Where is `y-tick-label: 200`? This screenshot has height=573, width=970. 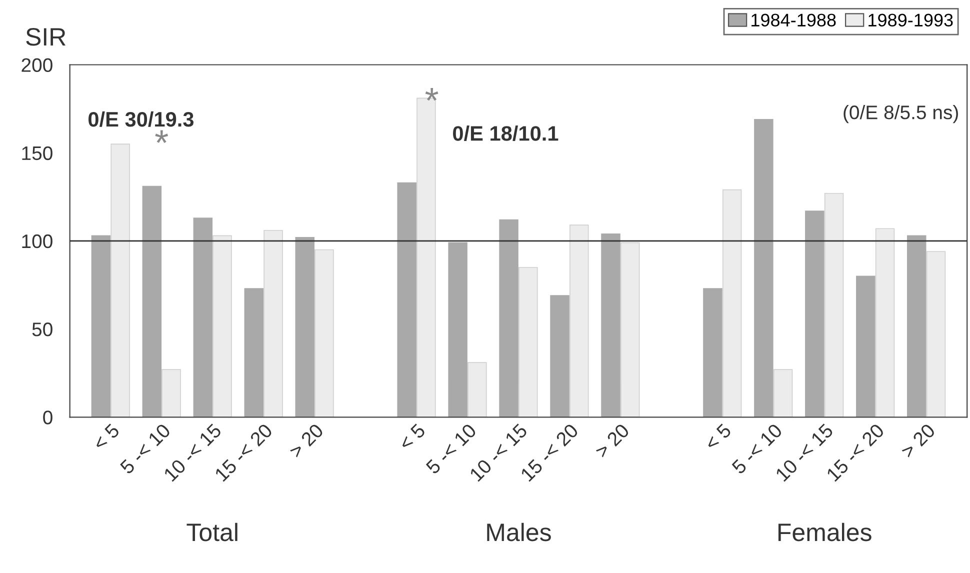
y-tick-label: 200 is located at coordinates (37, 65).